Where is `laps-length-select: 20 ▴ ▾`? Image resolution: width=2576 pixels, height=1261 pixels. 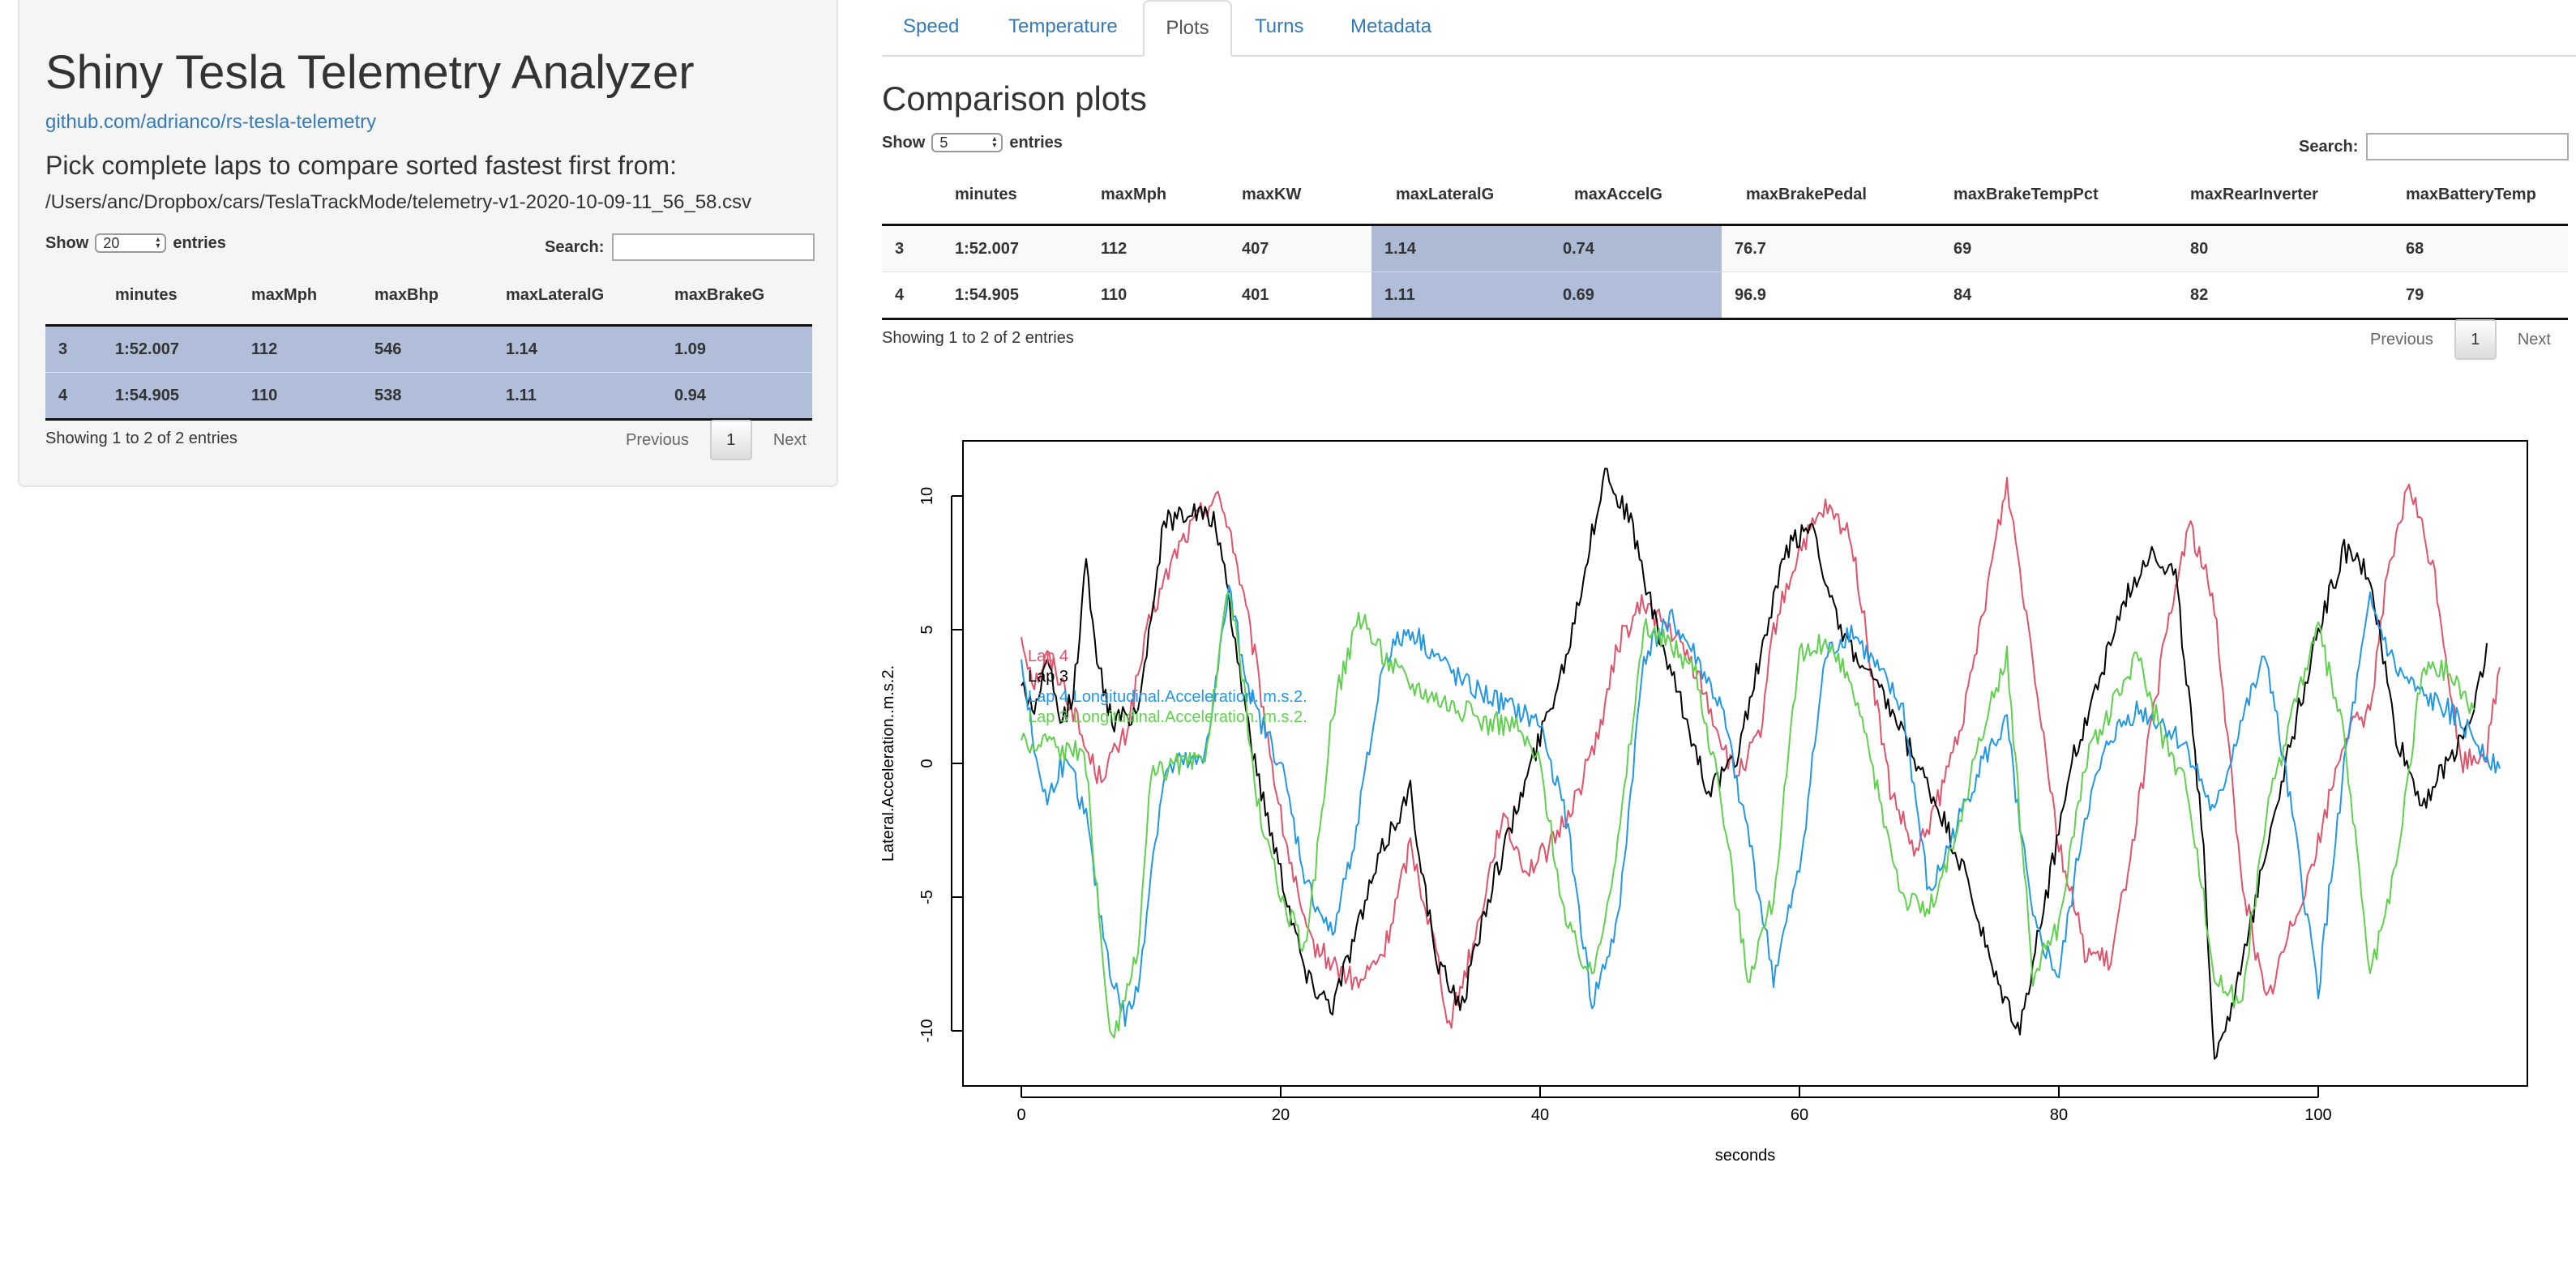
laps-length-select: 20 ▴ ▾ is located at coordinates (131, 243).